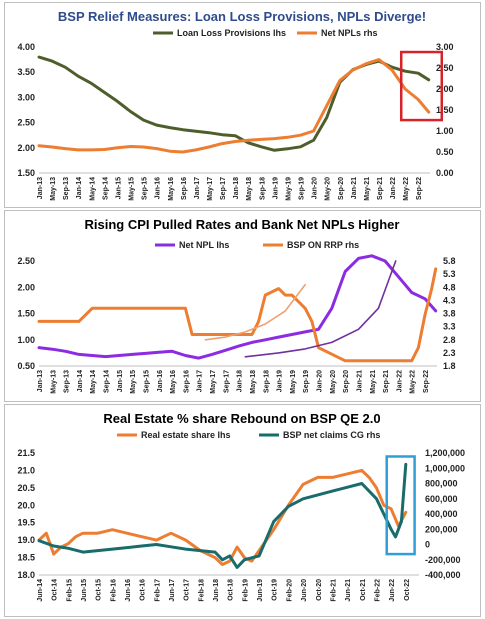 This screenshot has width=485, height=619. What do you see at coordinates (445, 110) in the screenshot?
I see `y-right-tick-label: 1.50` at bounding box center [445, 110].